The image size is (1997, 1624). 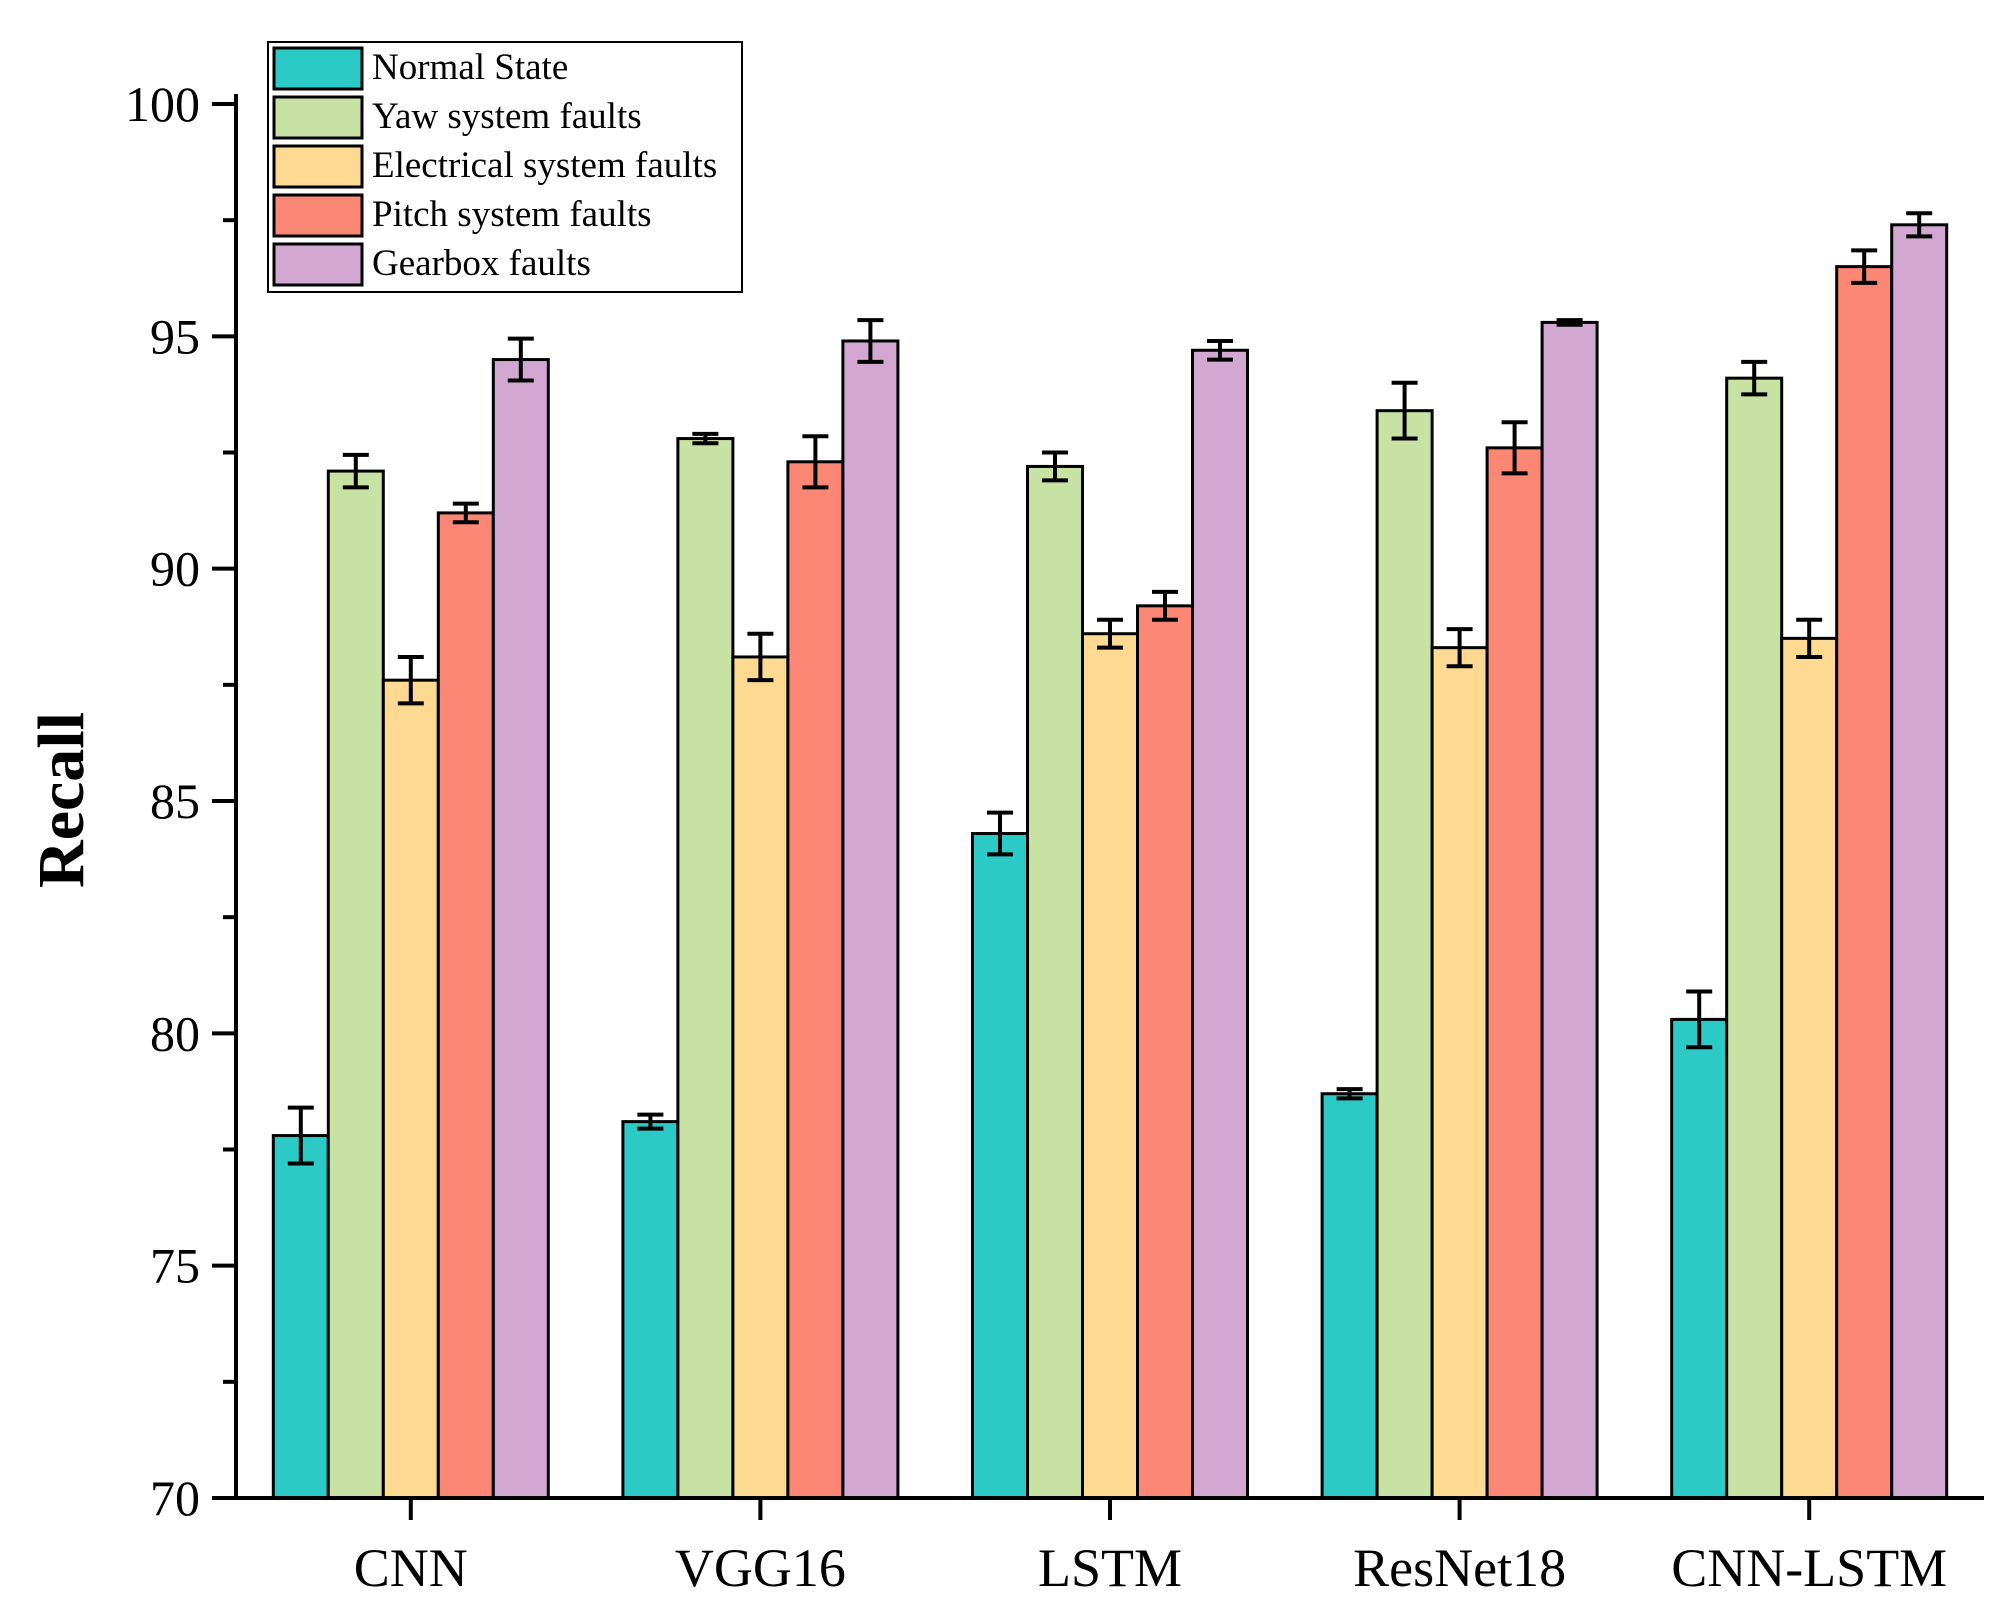 I want to click on legend-label: Yaw system faults, so click(x=507, y=116).